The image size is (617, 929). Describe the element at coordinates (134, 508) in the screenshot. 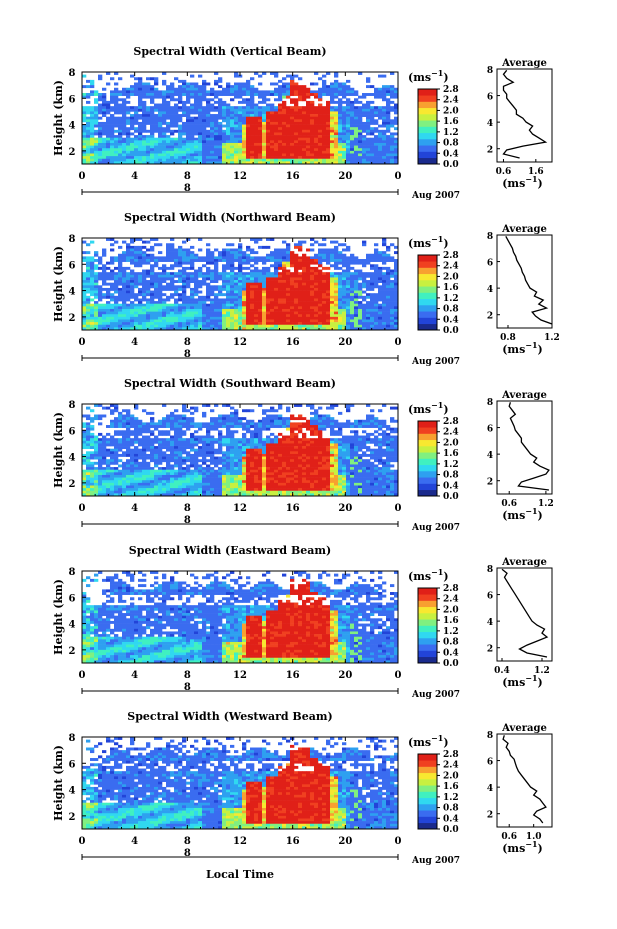

I see `x-tick-label: 4` at that location.